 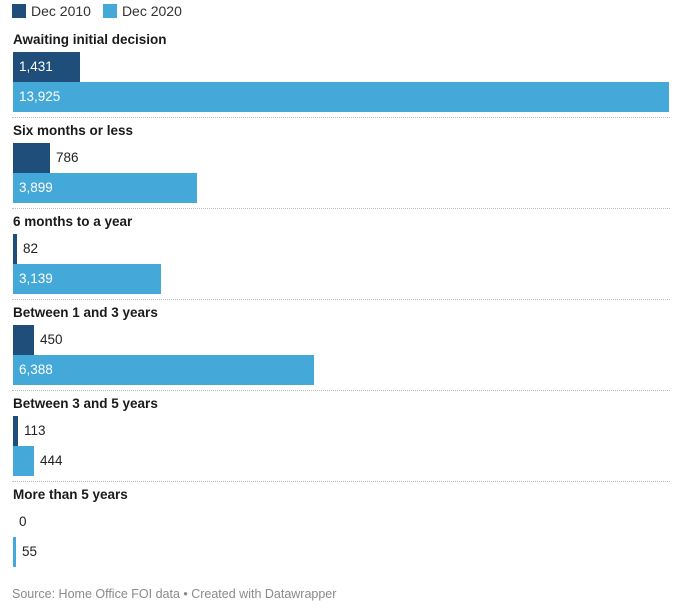 I want to click on legend: Dec 2010 Dec 2020, so click(x=103, y=11).